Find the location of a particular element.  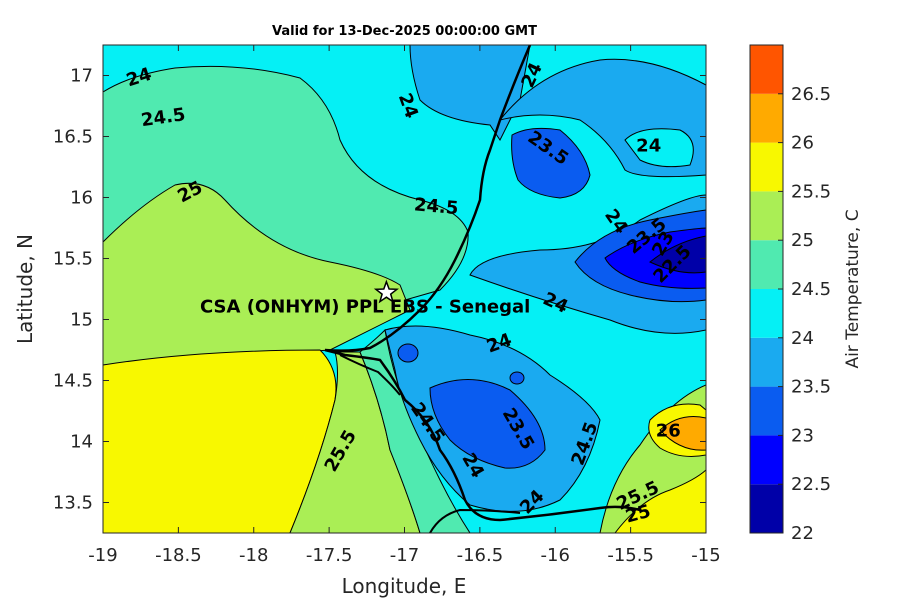

contour-label: 24.5 is located at coordinates (436, 206).